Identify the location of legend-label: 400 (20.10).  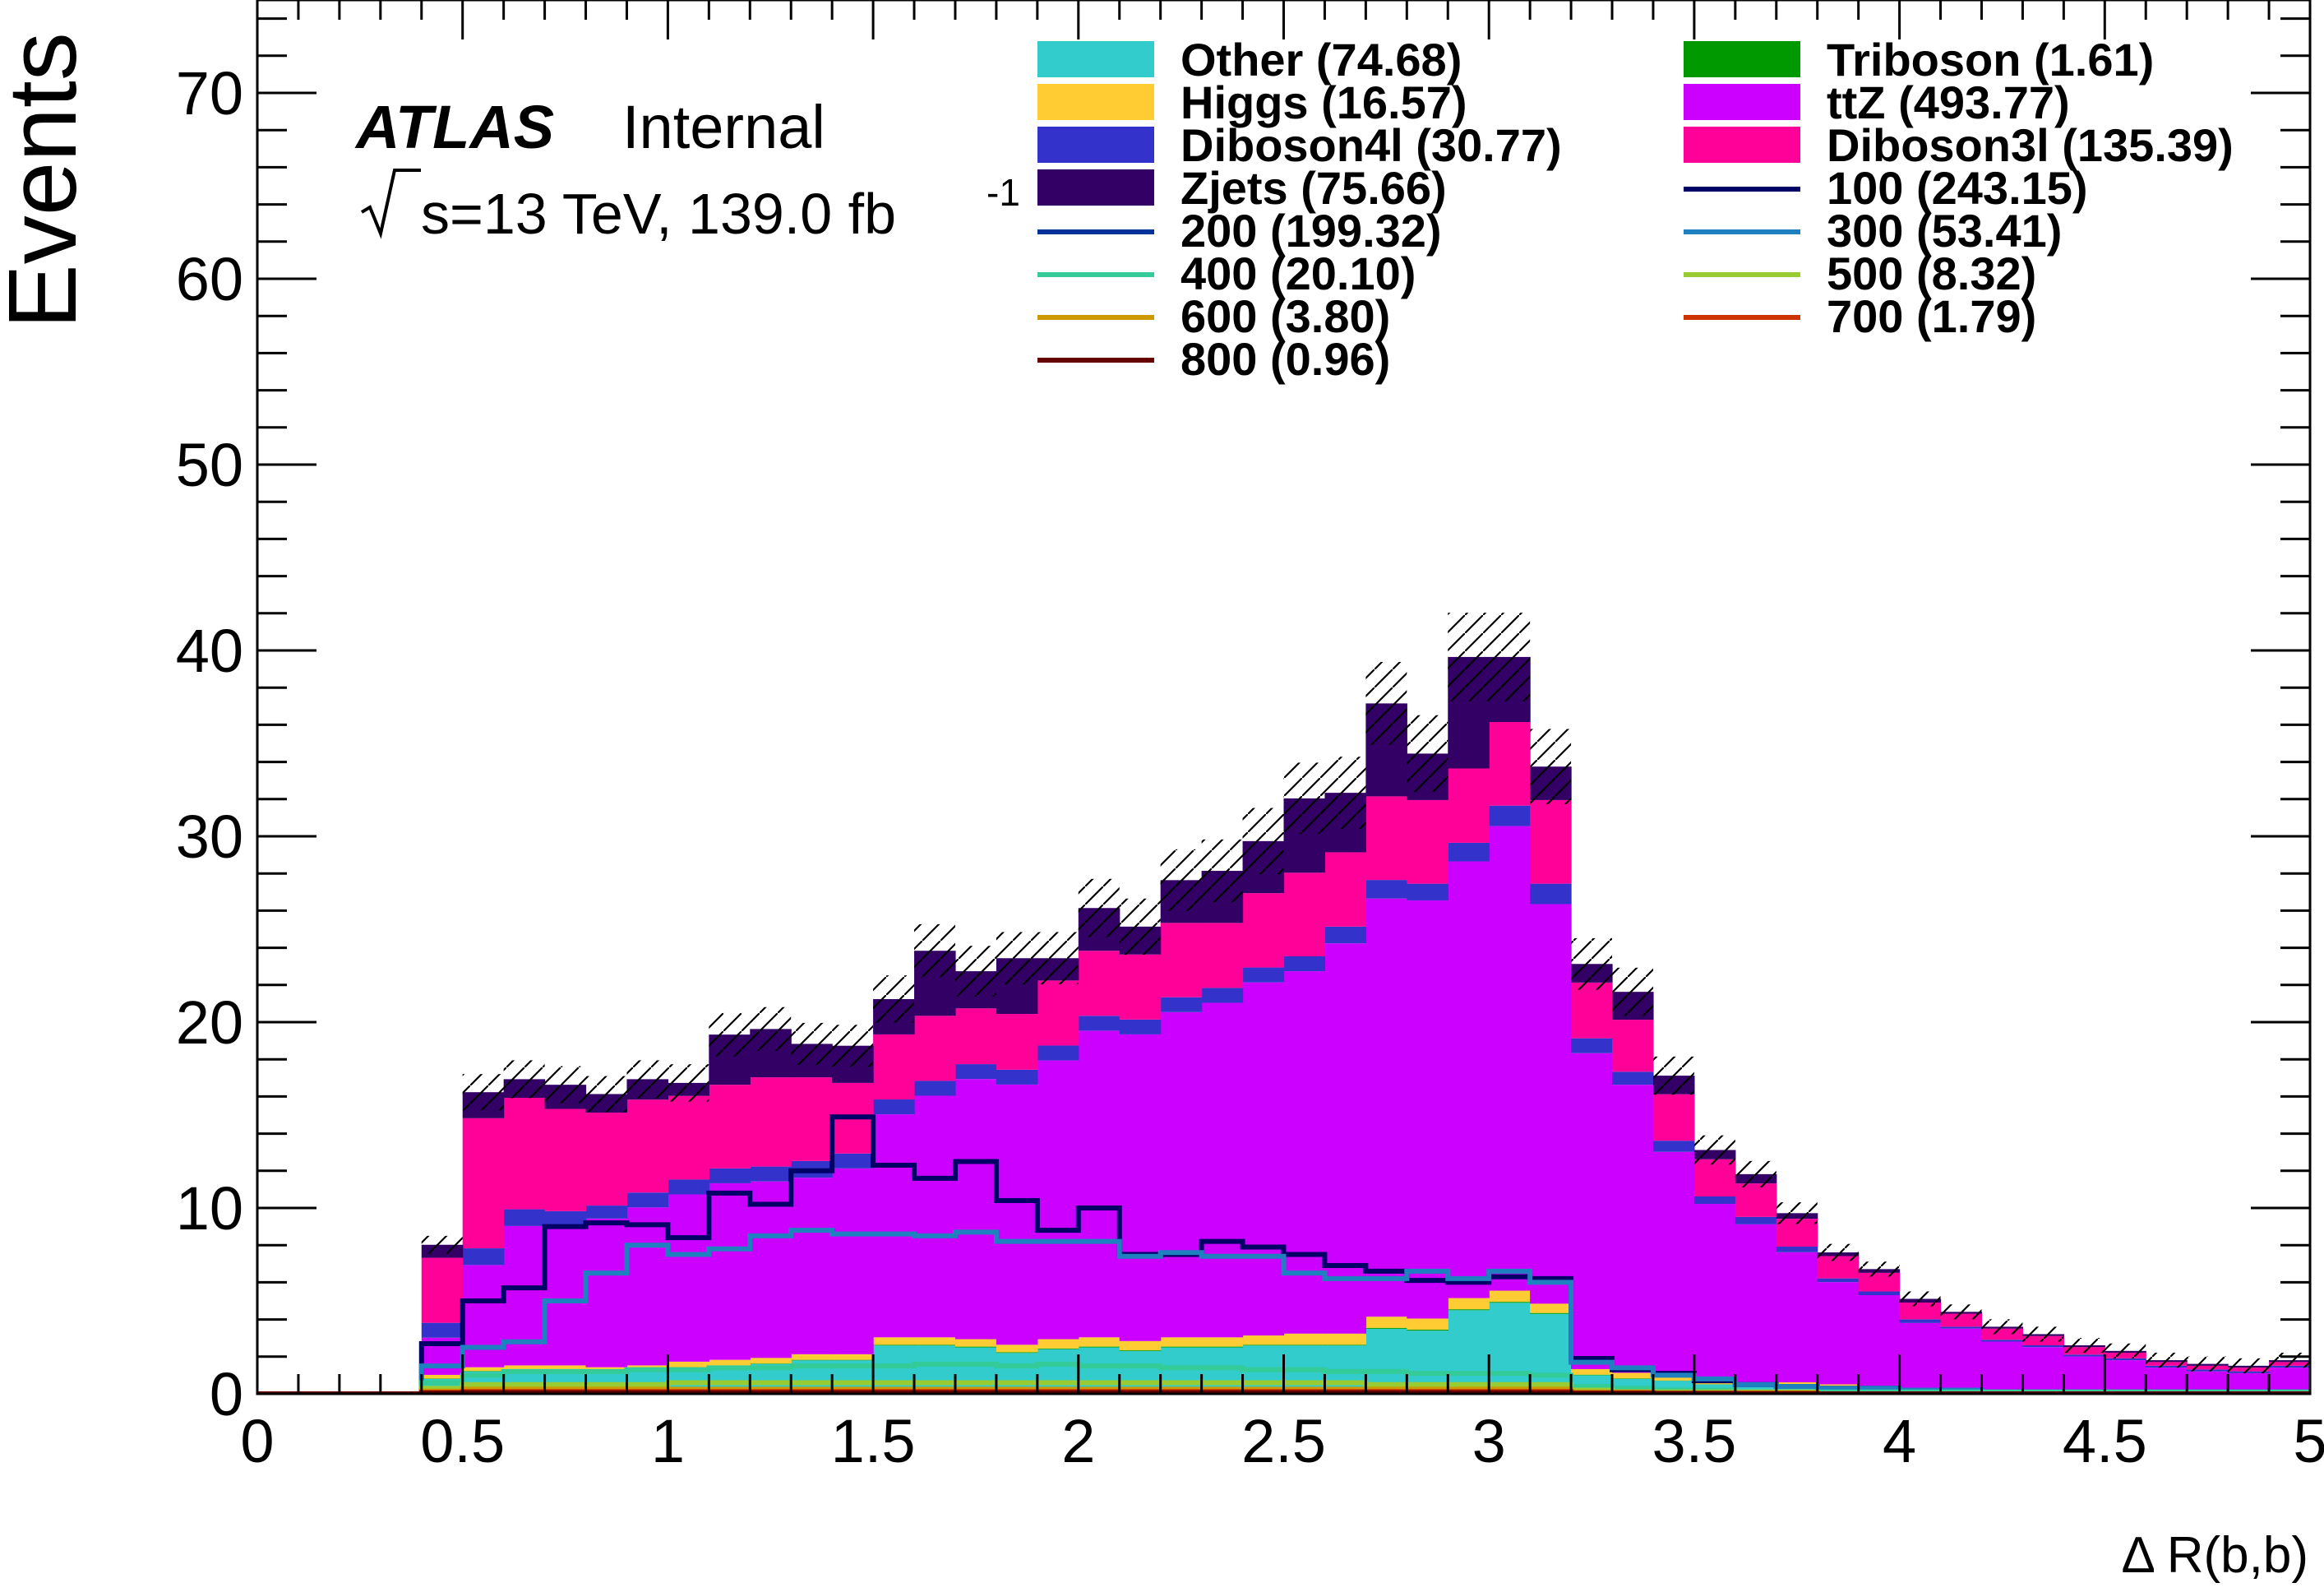
(1298, 273).